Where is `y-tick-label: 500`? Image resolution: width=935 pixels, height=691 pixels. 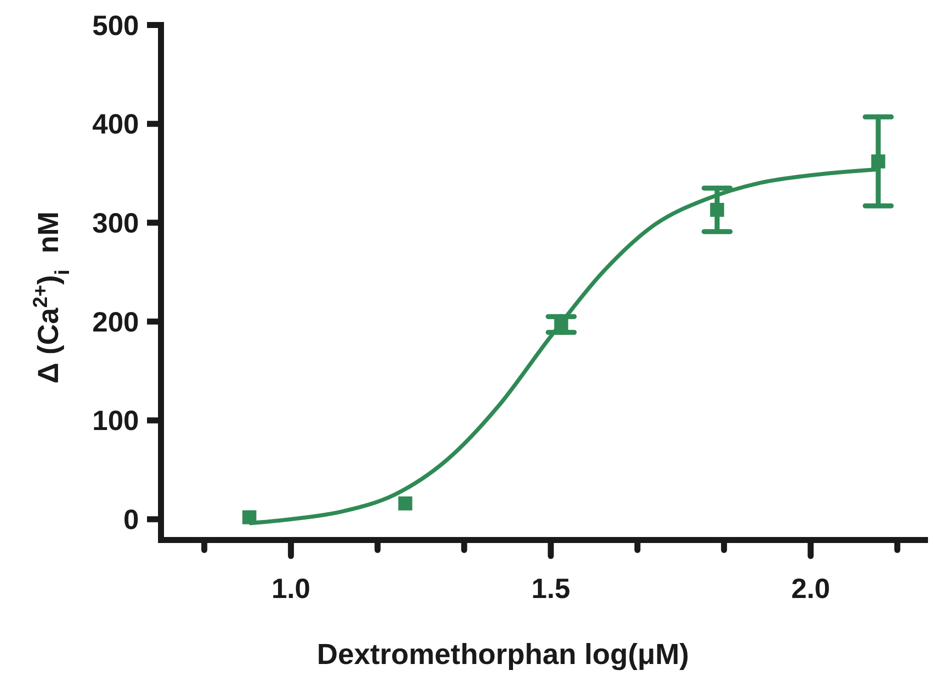
y-tick-label: 500 is located at coordinates (115, 25).